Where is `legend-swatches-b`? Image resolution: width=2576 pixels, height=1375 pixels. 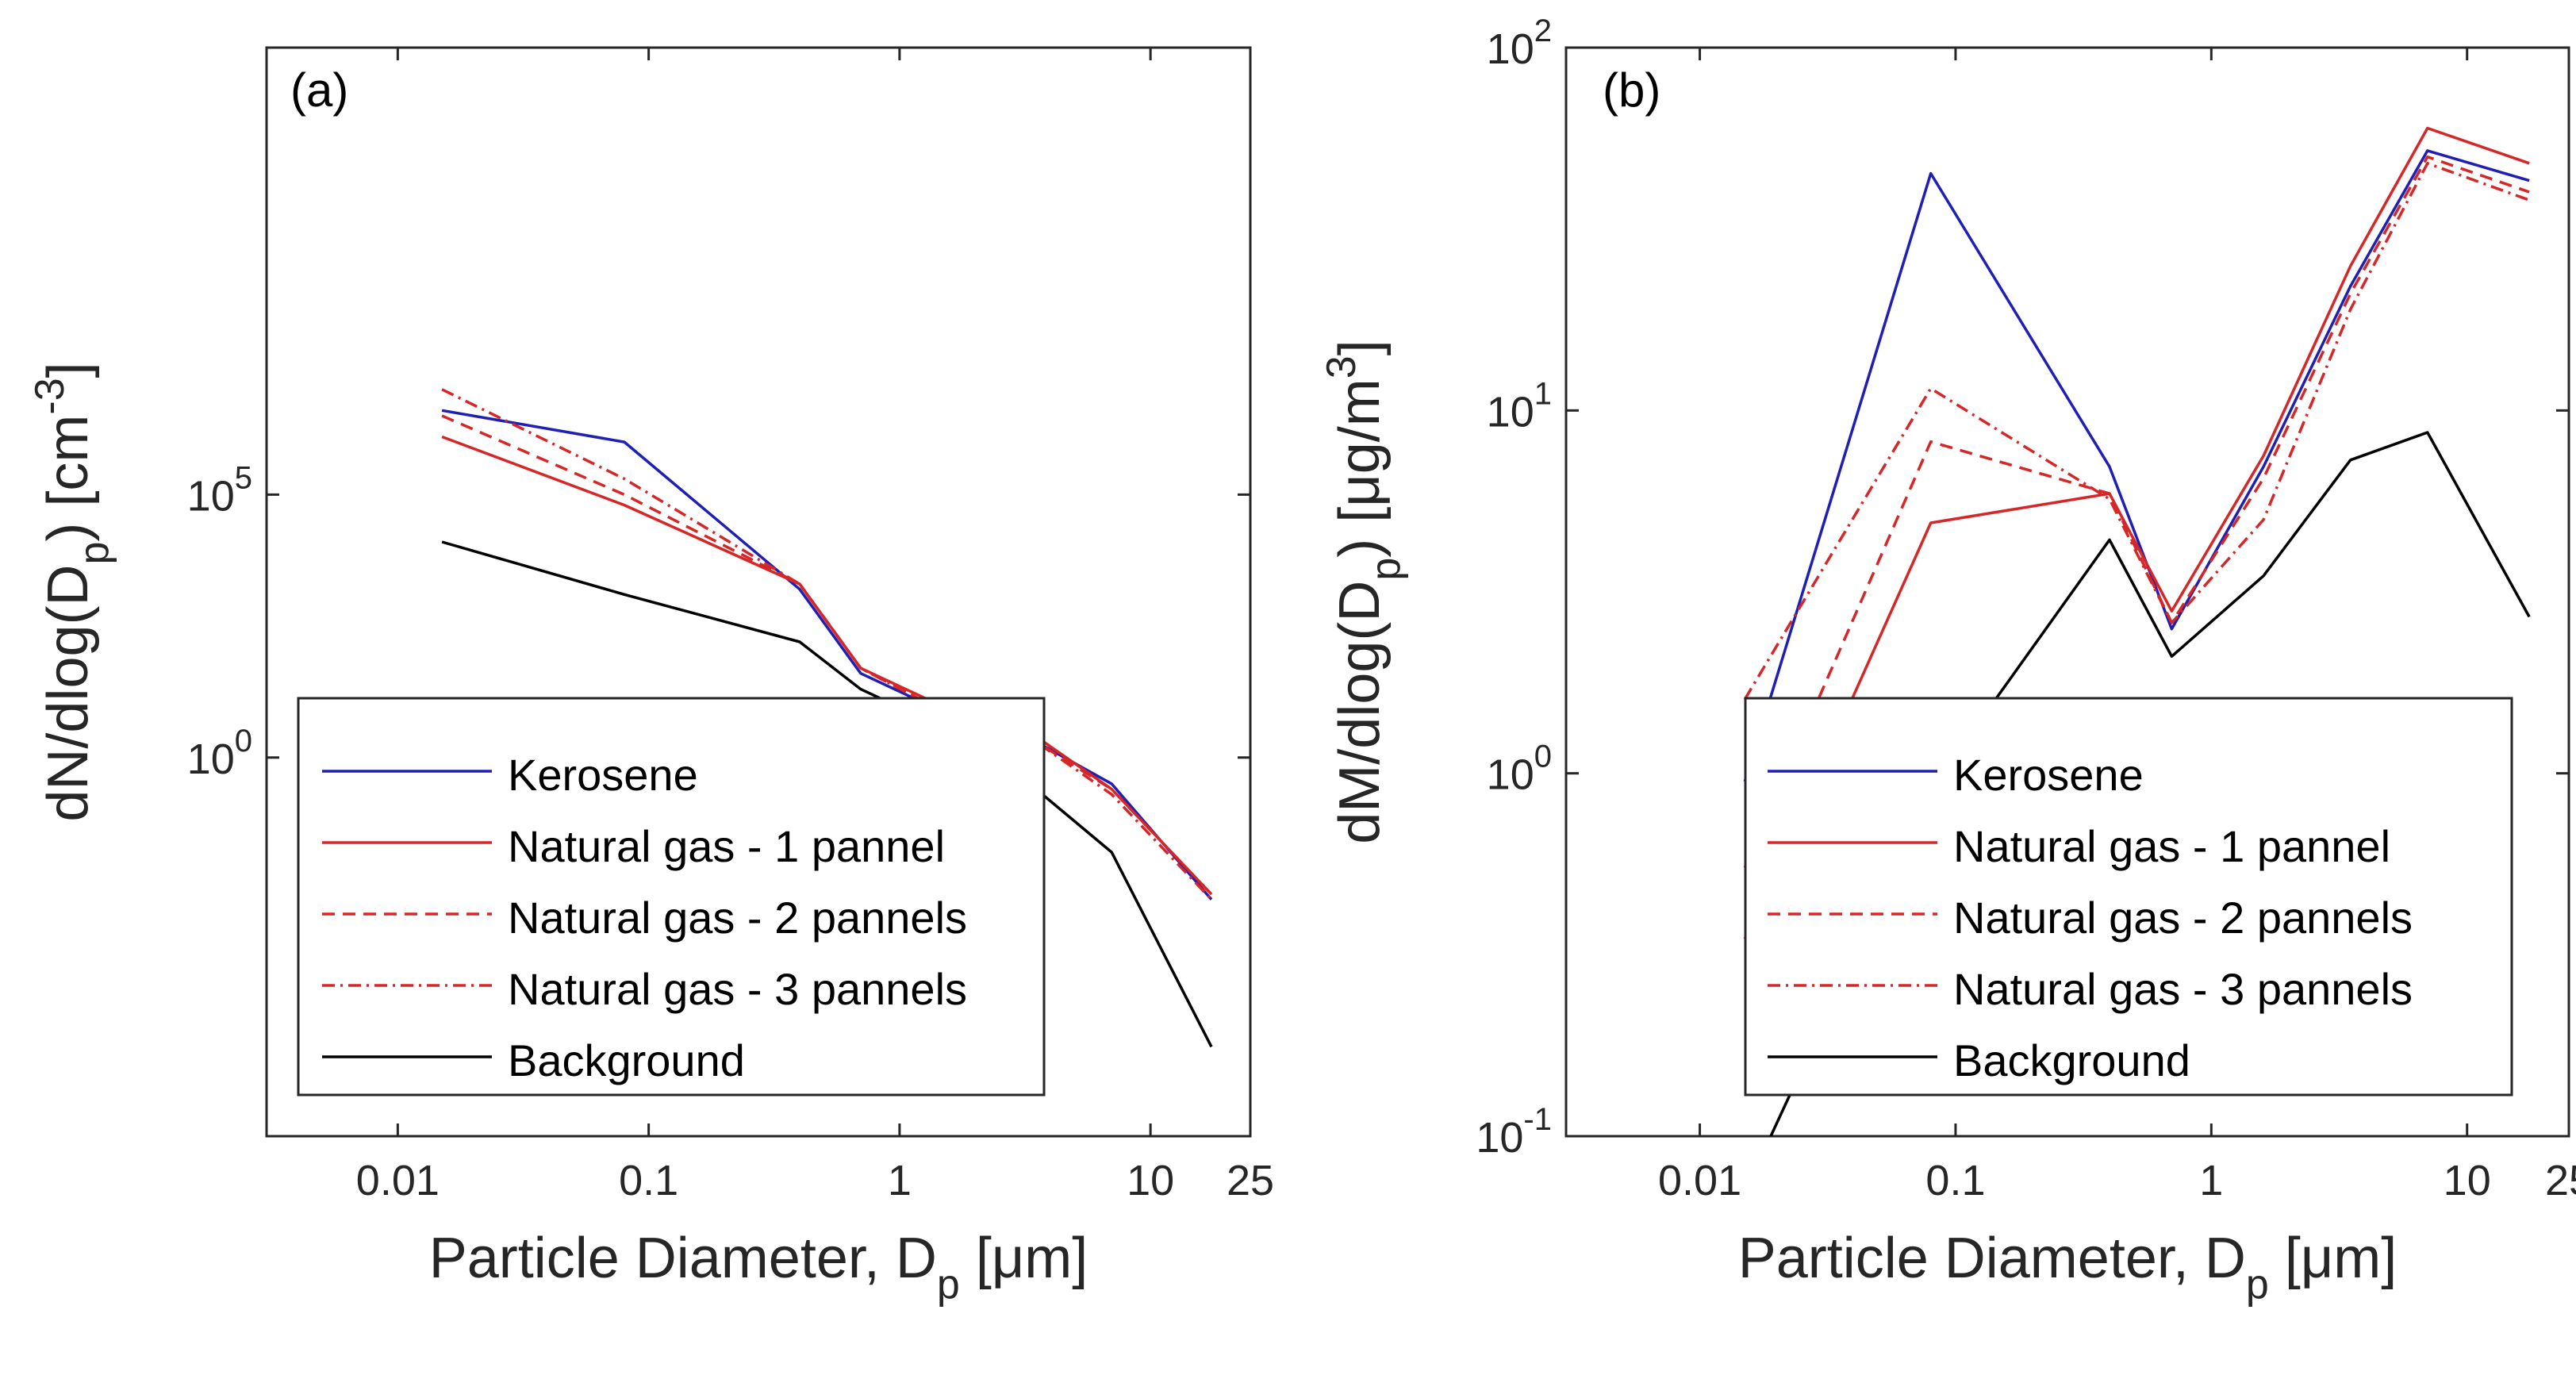
legend-swatches-b is located at coordinates (1852, 914).